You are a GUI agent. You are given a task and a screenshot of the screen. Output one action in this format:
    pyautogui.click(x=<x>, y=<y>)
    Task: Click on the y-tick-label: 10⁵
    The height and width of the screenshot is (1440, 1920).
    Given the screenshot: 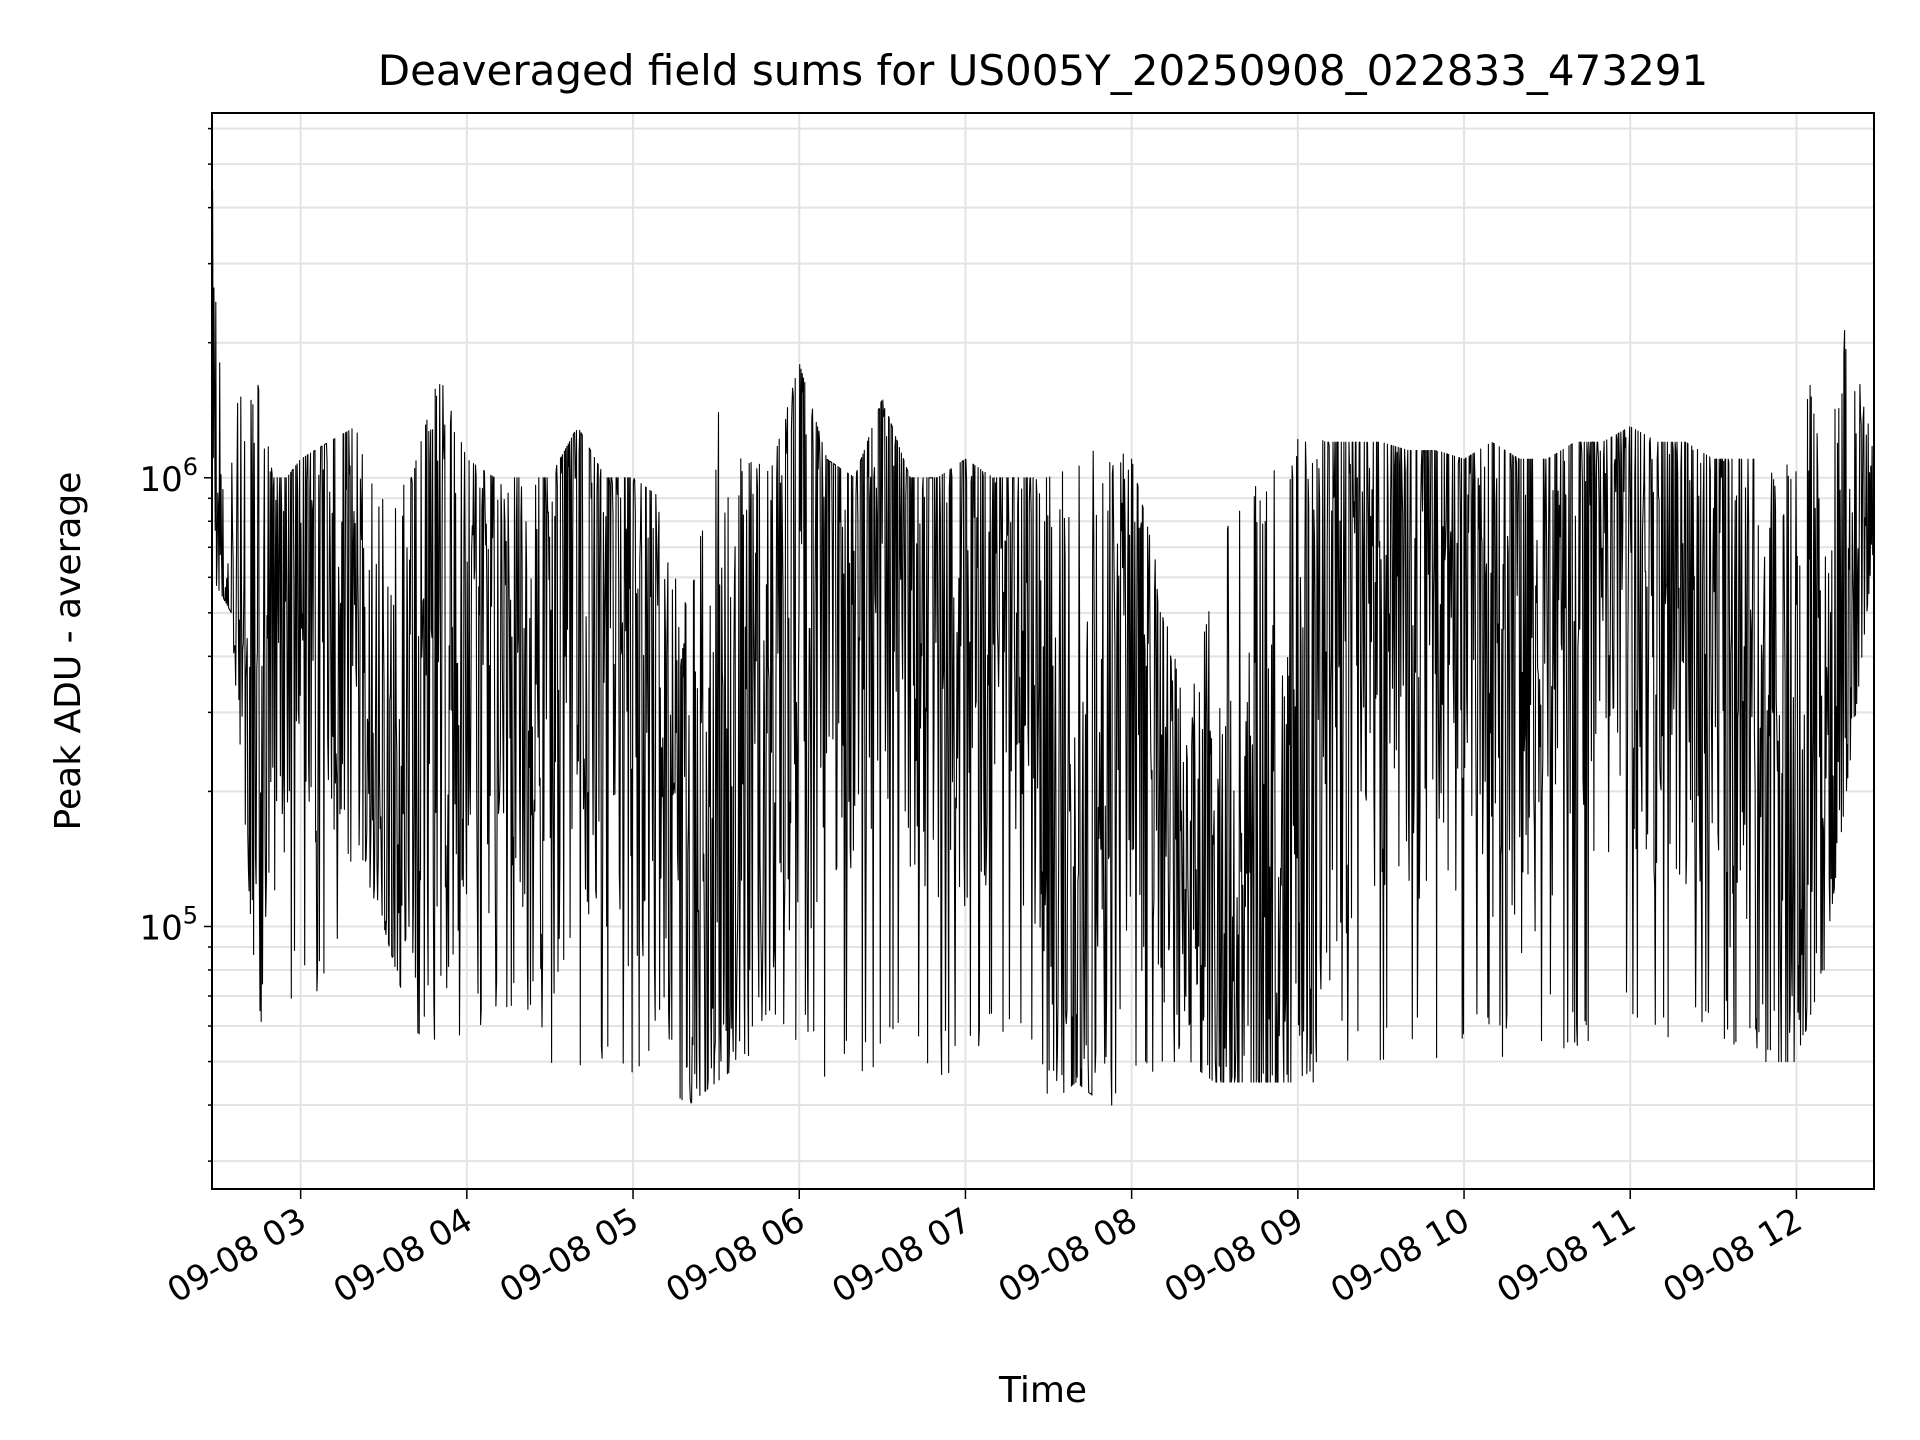 What is the action you would take?
    pyautogui.click(x=168, y=924)
    